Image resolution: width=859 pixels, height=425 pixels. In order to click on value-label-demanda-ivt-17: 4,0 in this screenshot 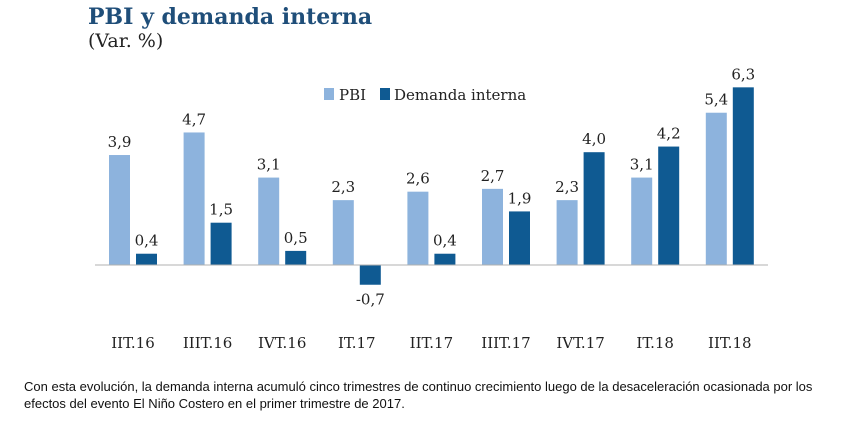, I will do `click(594, 139)`.